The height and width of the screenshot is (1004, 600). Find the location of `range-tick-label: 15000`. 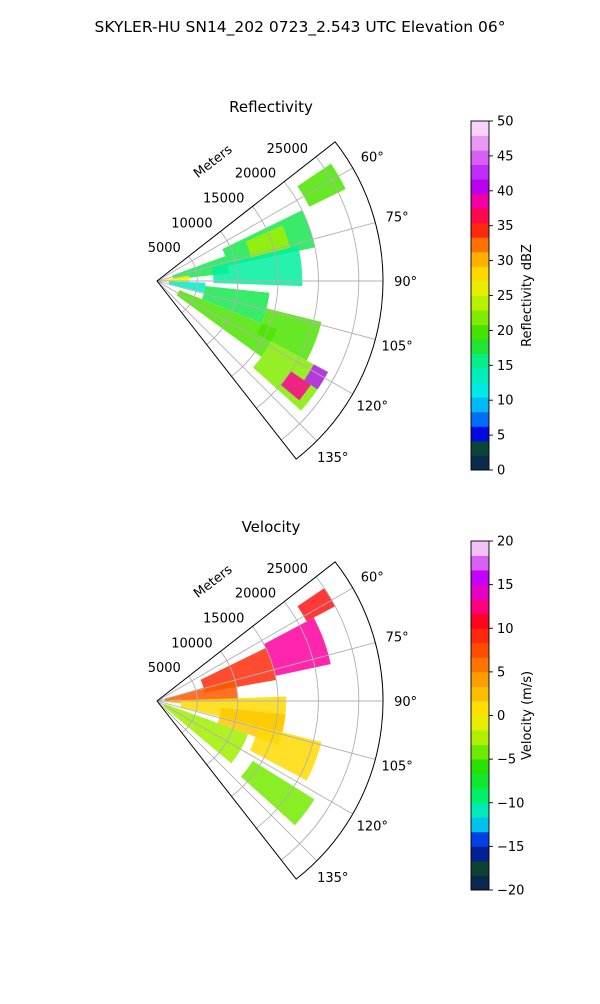

range-tick-label: 15000 is located at coordinates (223, 618).